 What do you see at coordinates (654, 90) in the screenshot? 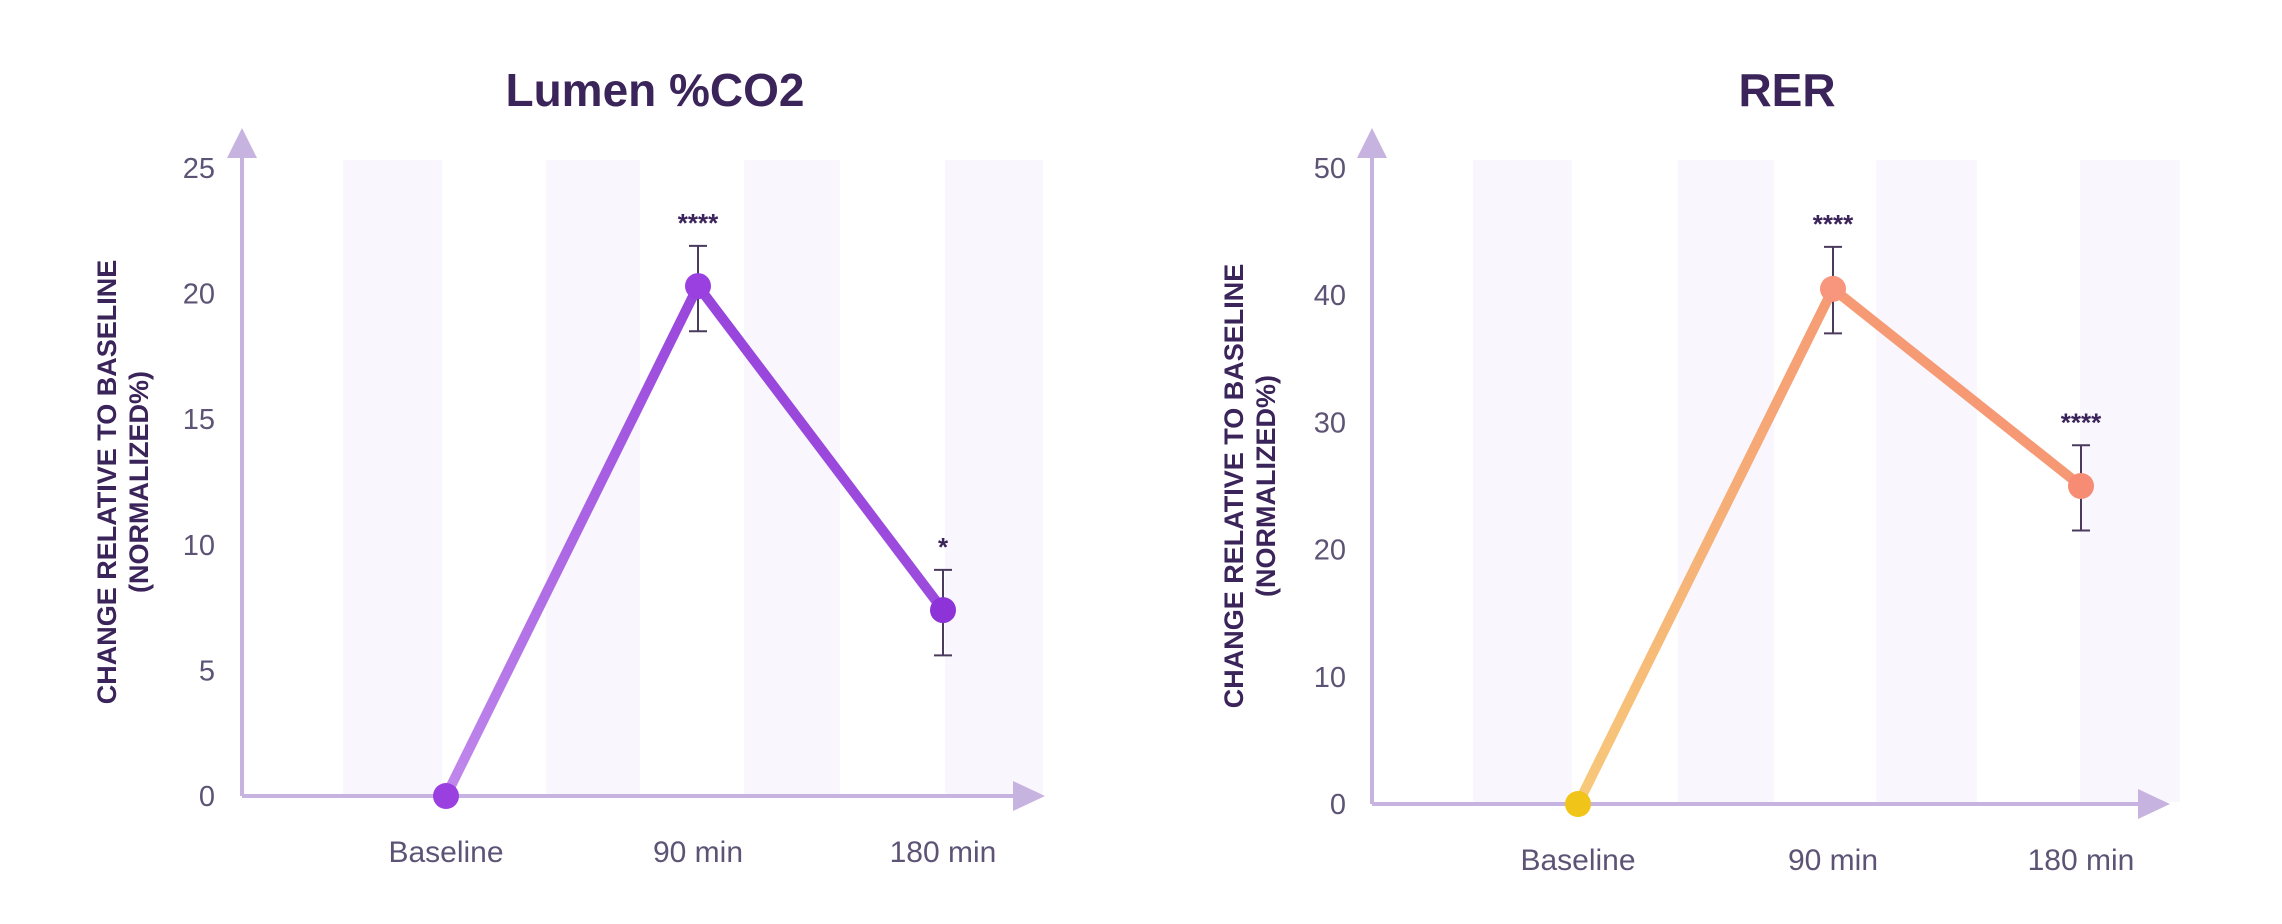
I see `chart-title: Lumen %CO2` at bounding box center [654, 90].